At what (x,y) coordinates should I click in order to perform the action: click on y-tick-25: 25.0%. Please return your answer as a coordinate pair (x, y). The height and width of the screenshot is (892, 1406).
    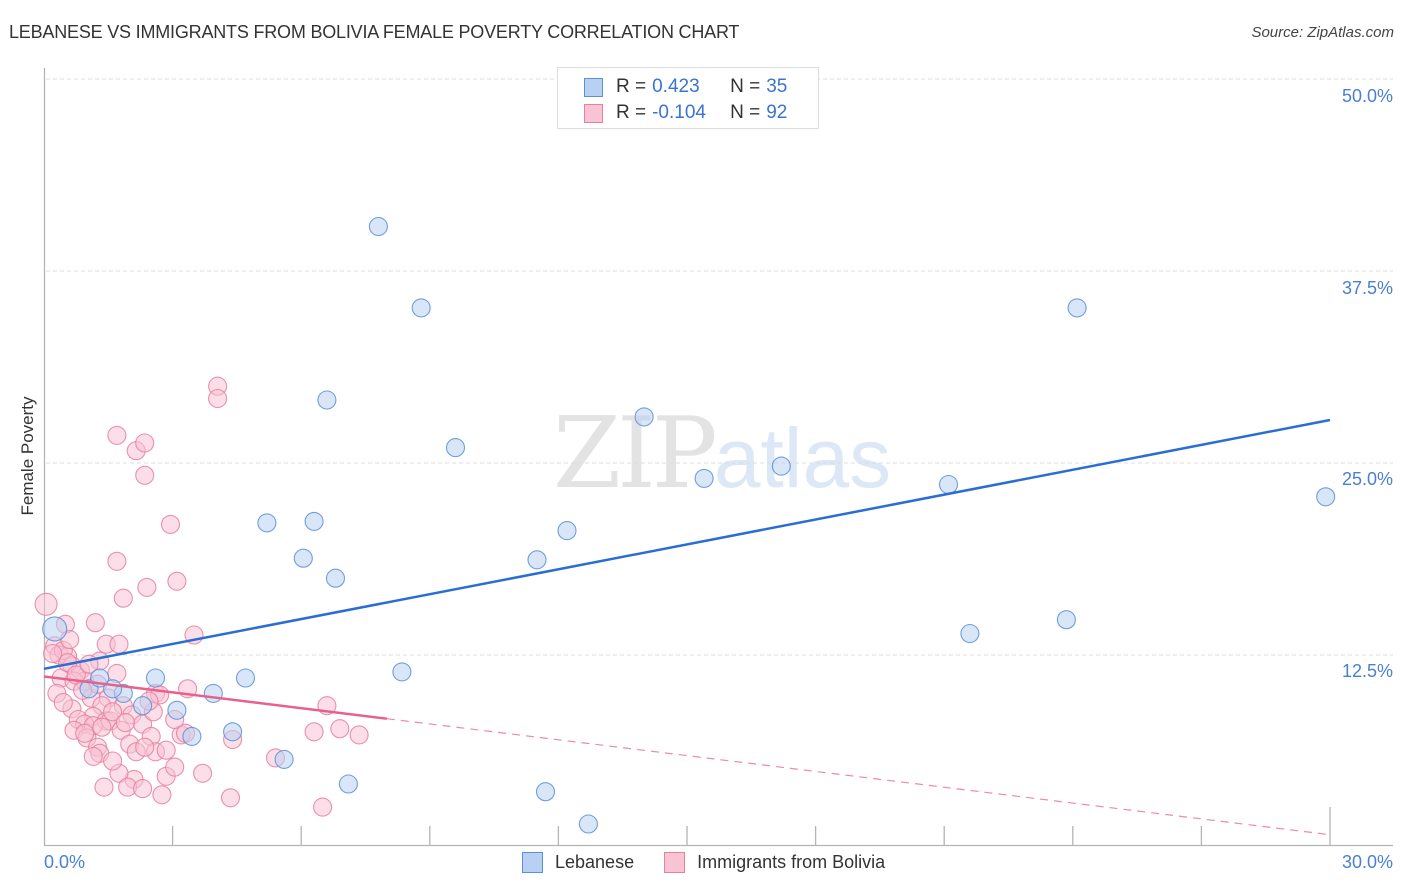
    Looking at the image, I should click on (1367, 479).